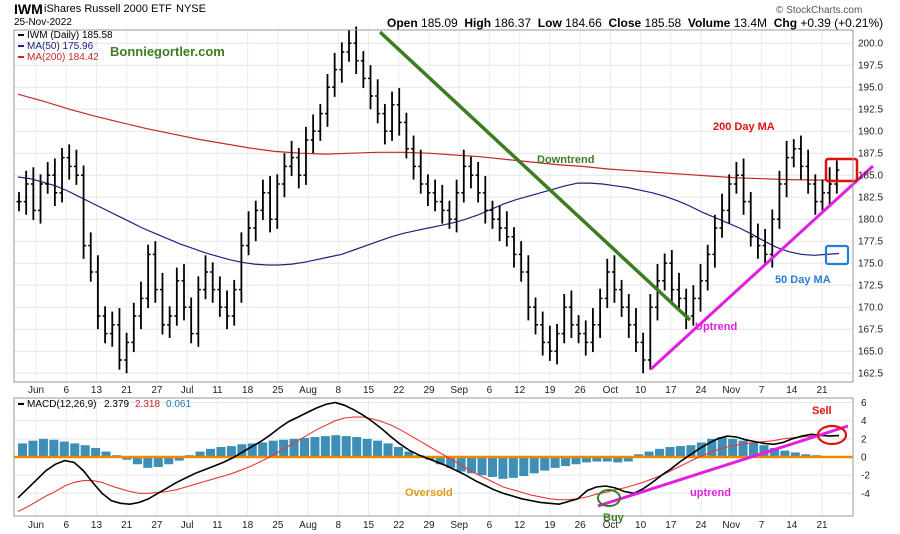 This screenshot has height=534, width=900. Describe the element at coordinates (459, 525) in the screenshot. I see `x-tick-label: Sep` at that location.